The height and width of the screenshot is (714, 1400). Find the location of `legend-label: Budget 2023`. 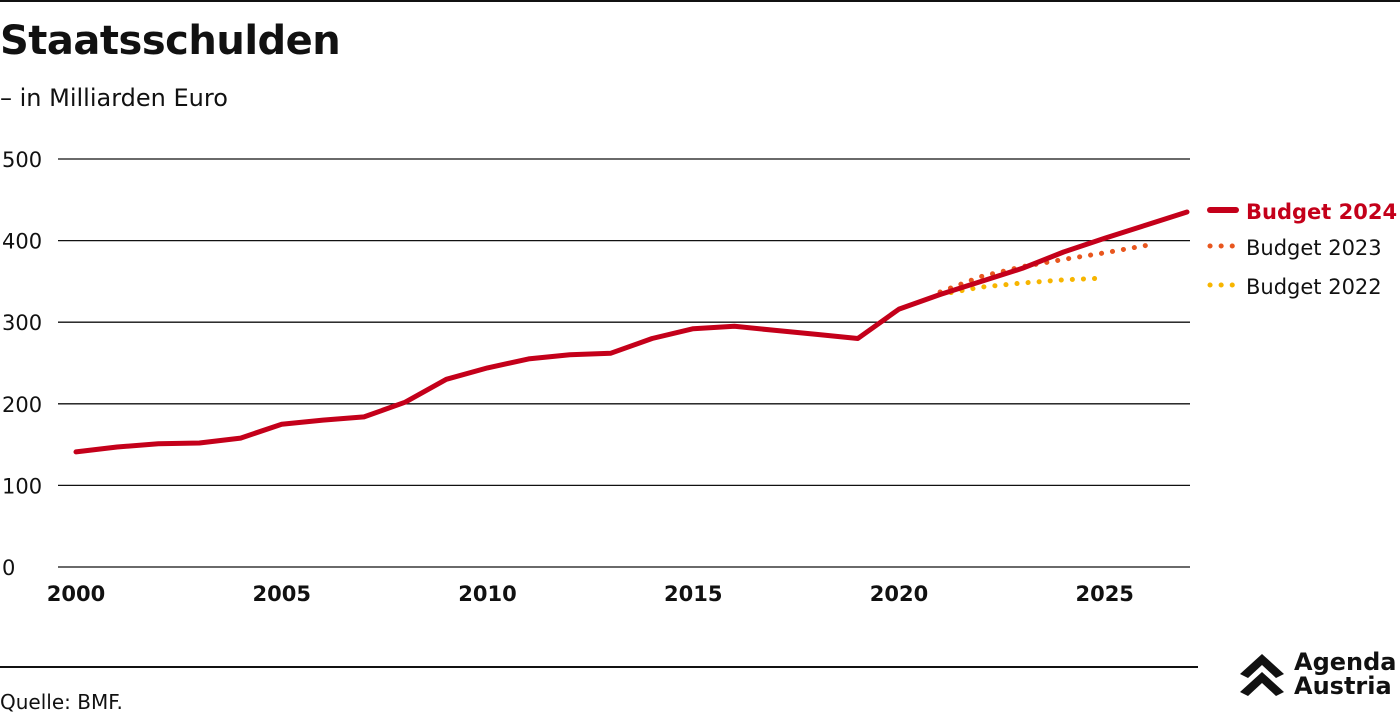

legend-label: Budget 2023 is located at coordinates (1314, 248).